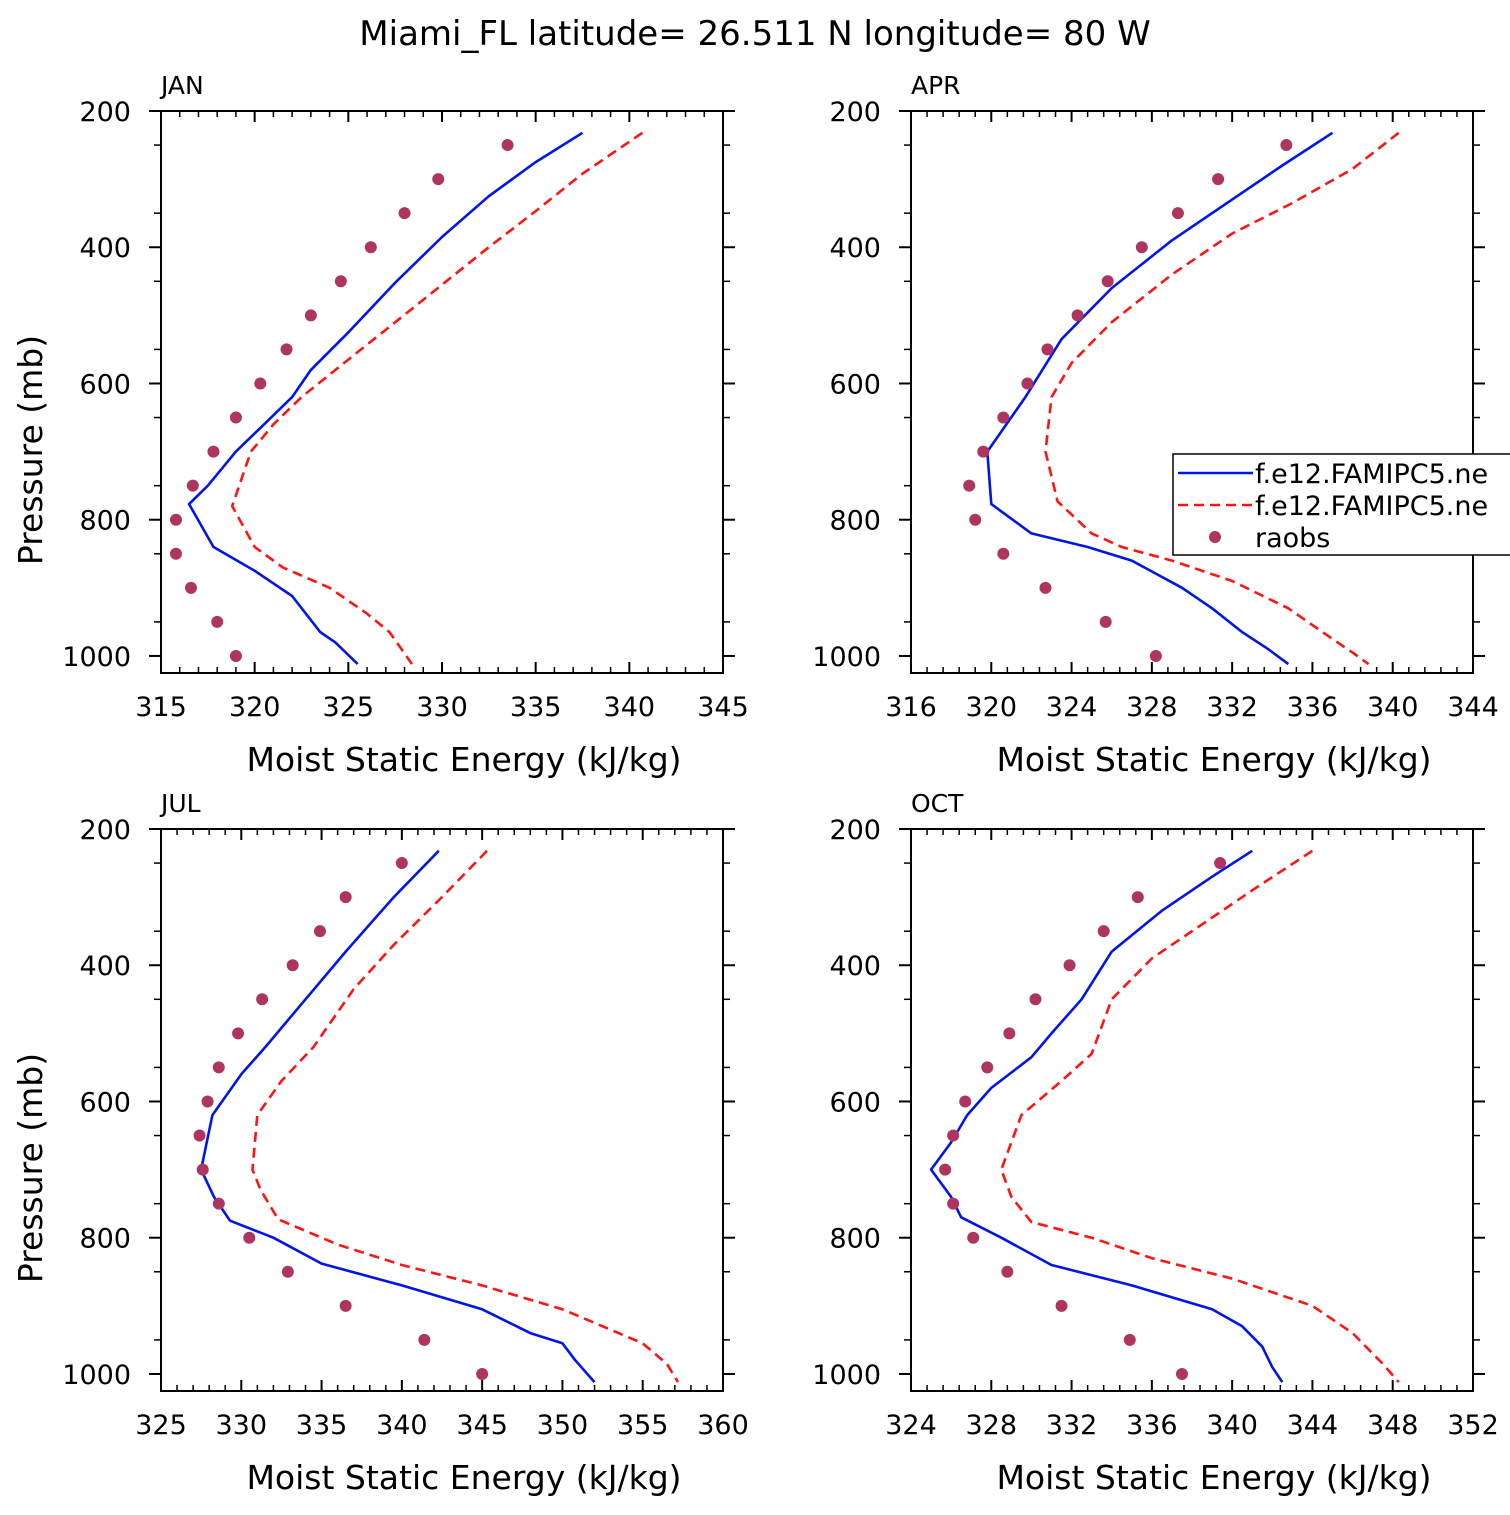 The width and height of the screenshot is (1510, 1515). Describe the element at coordinates (1473, 1425) in the screenshot. I see `x-tick-label: 352` at that location.